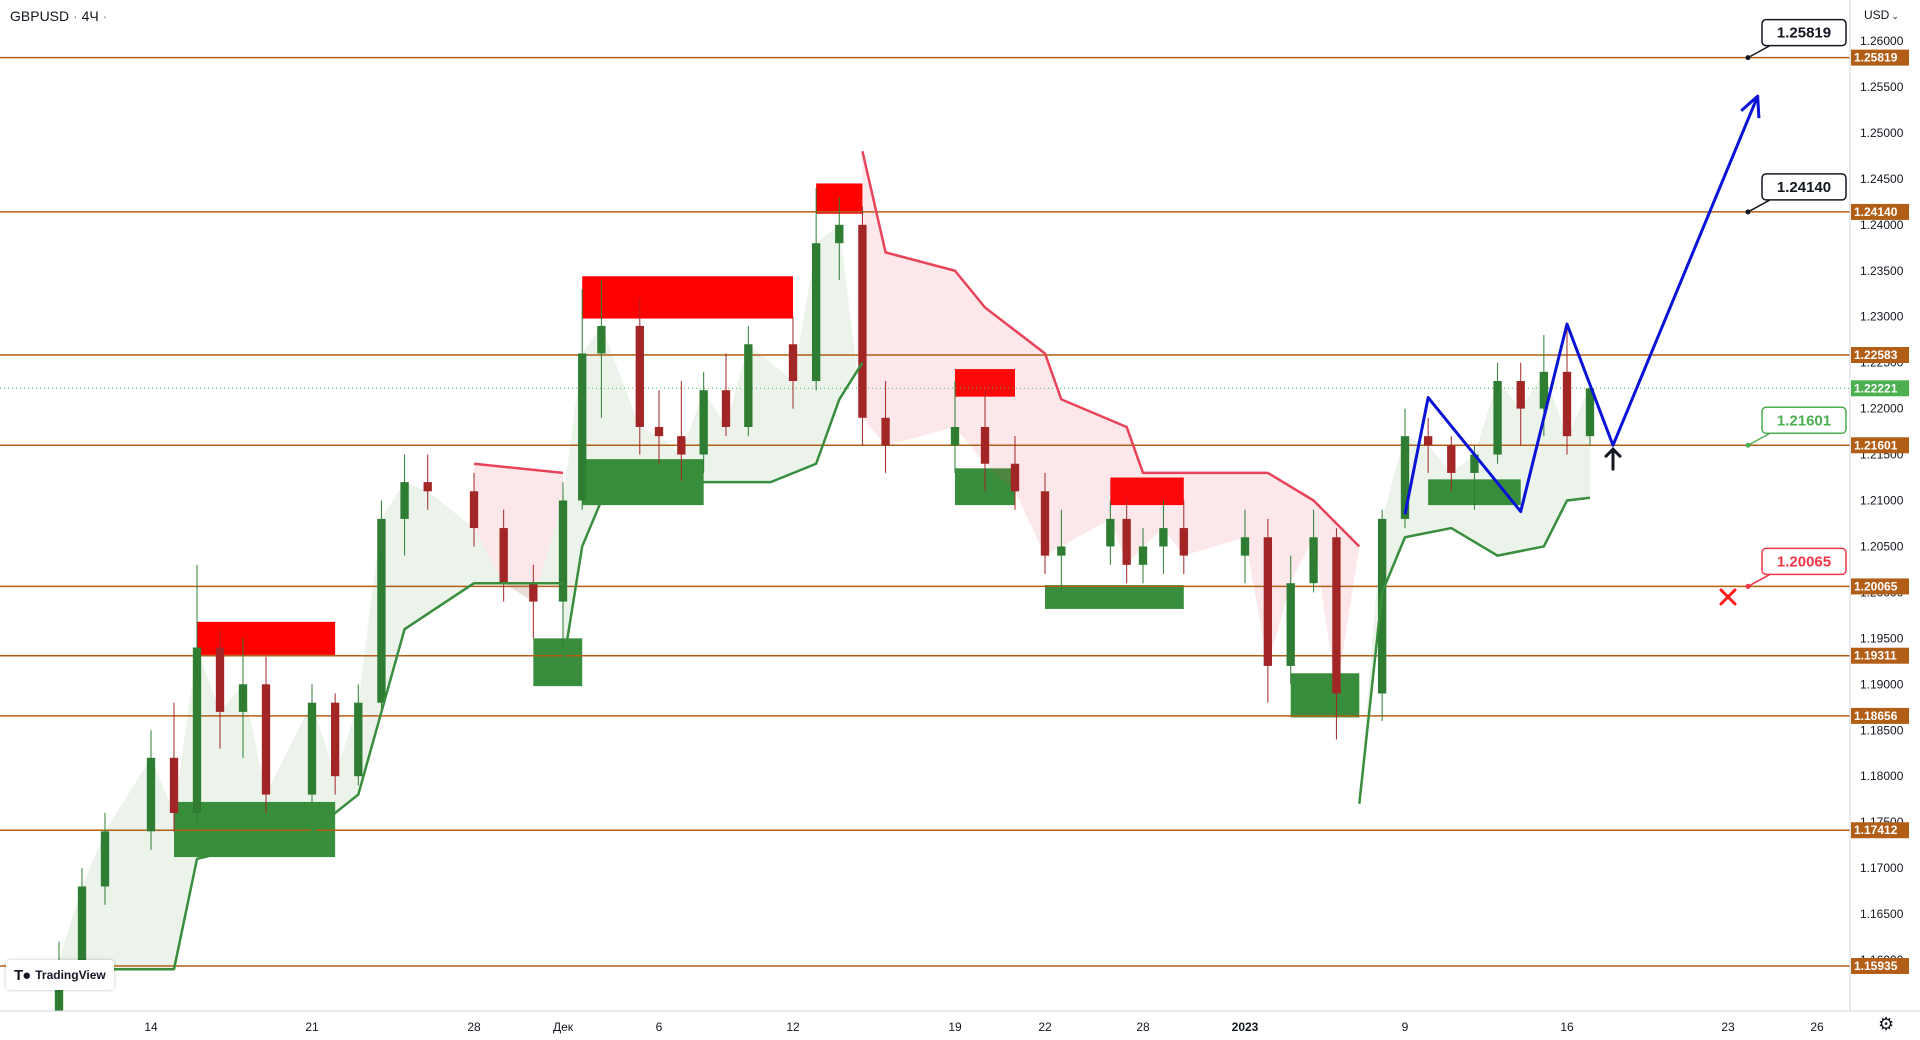 The image size is (1920, 1040). I want to click on settings-gear-icon: ⚙, so click(1886, 1024).